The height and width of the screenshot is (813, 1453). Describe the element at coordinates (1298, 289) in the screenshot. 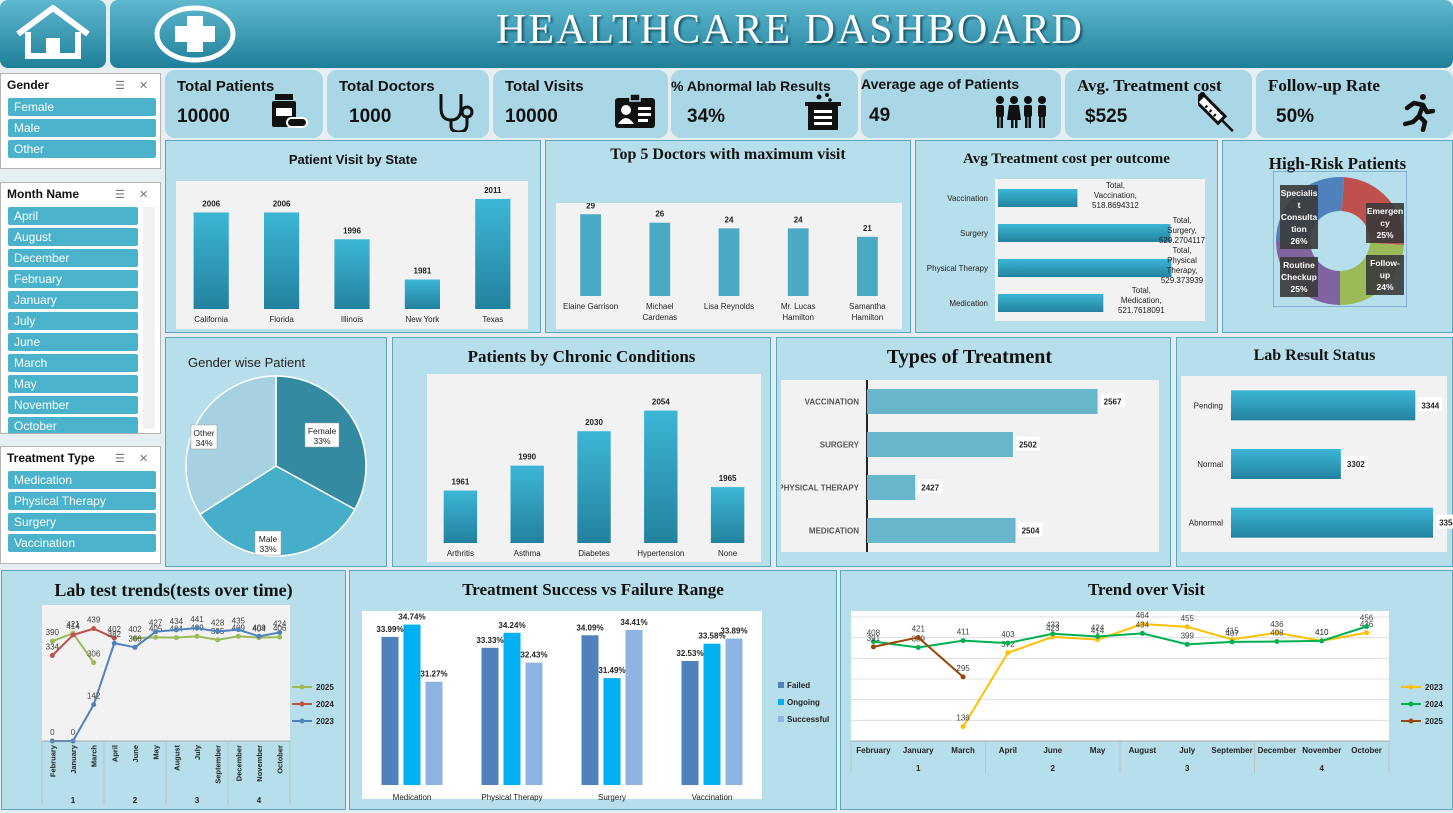

I see `data-label: 25%` at that location.